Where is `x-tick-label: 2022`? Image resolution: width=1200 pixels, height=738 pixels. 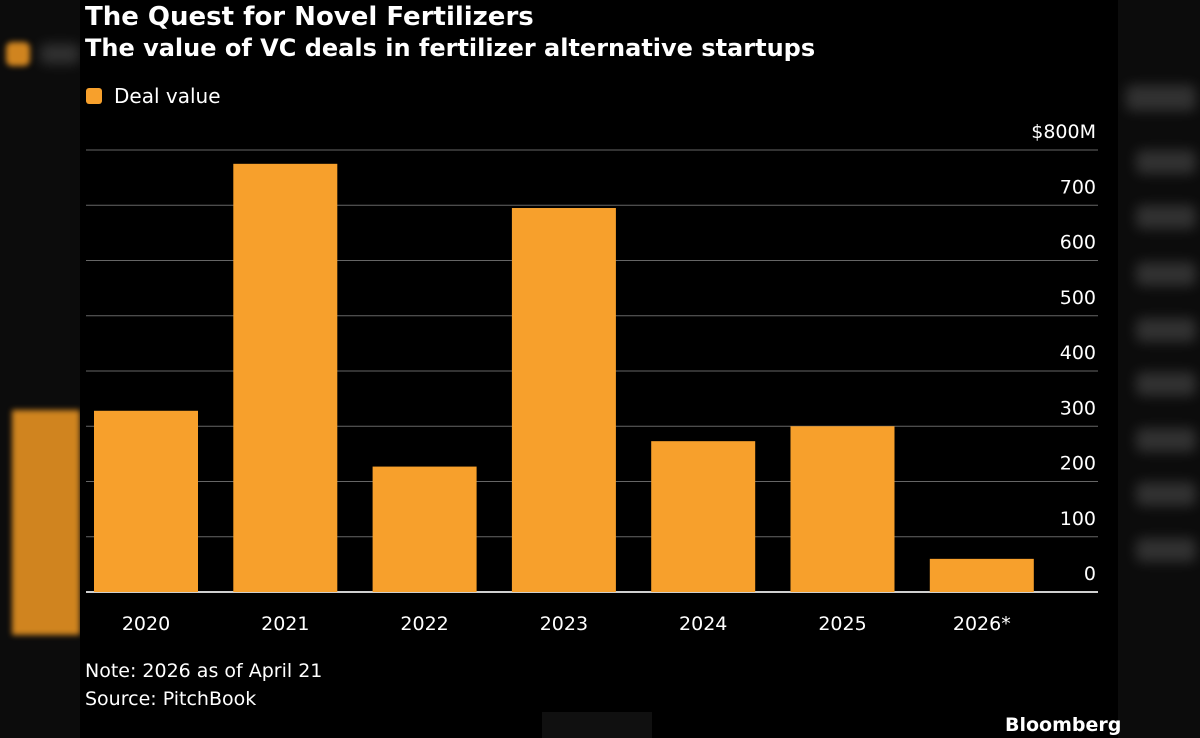
x-tick-label: 2022 is located at coordinates (424, 624).